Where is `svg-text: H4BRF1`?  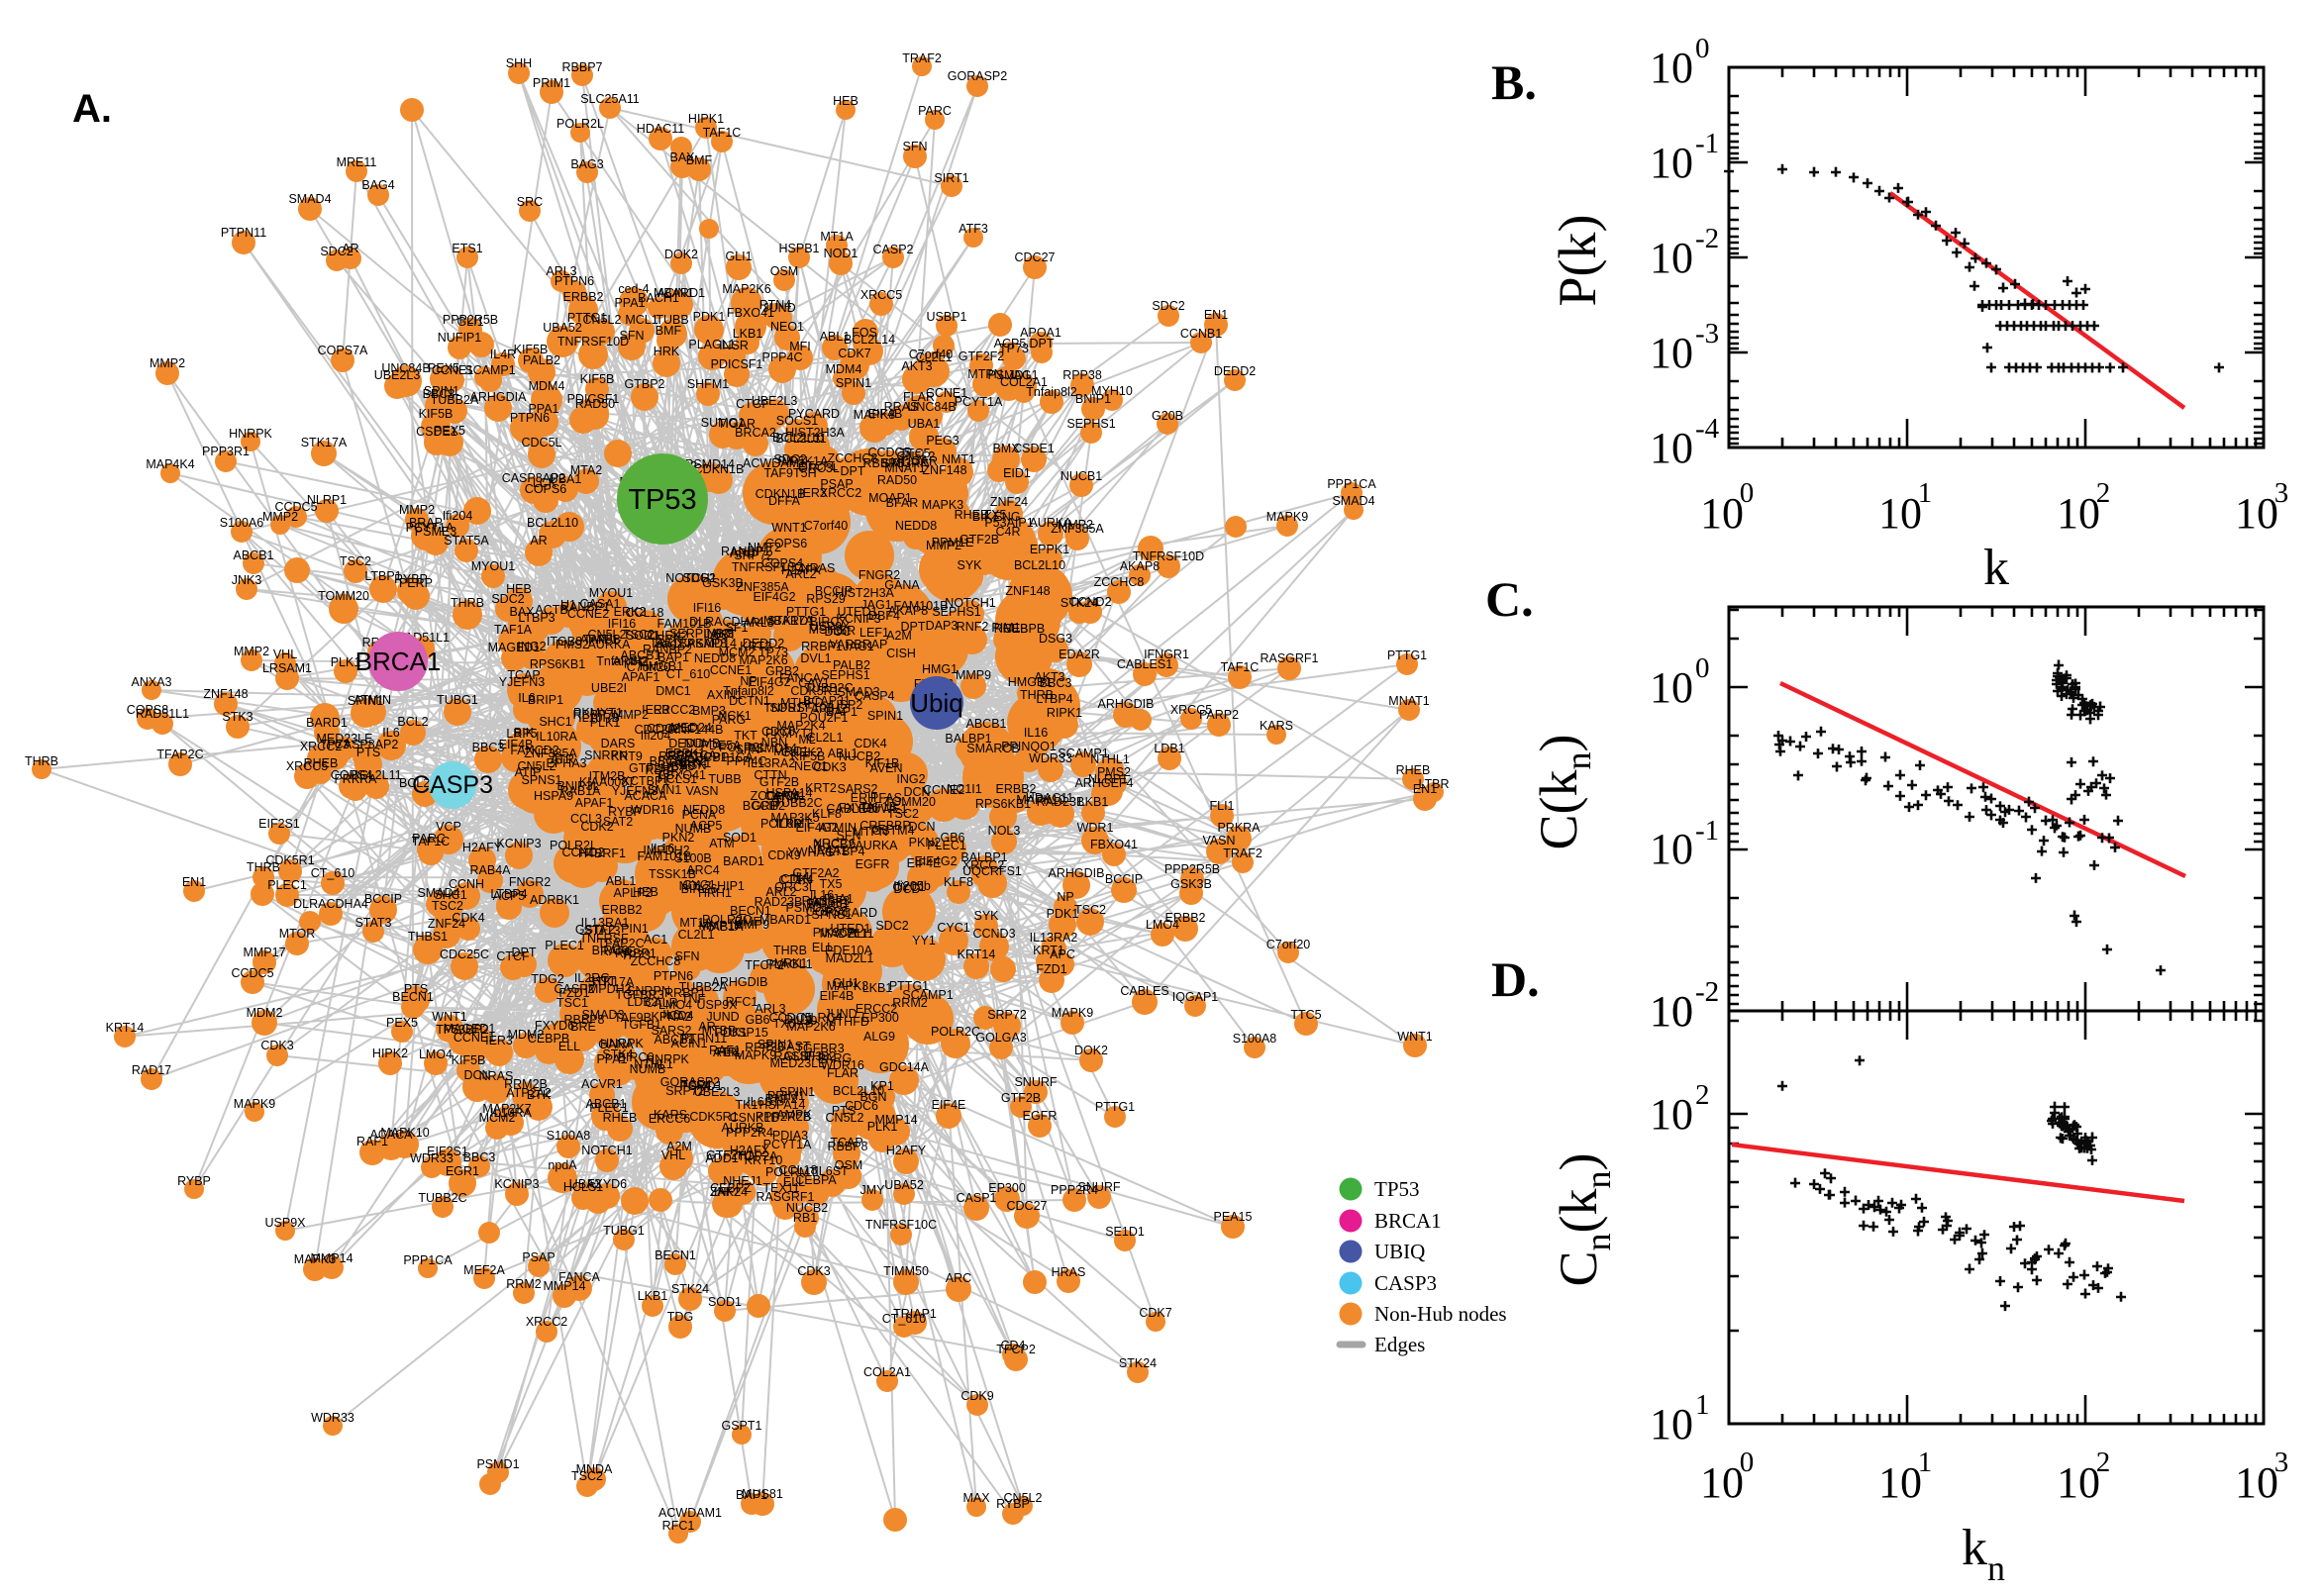 svg-text: H4BRF1 is located at coordinates (602, 853).